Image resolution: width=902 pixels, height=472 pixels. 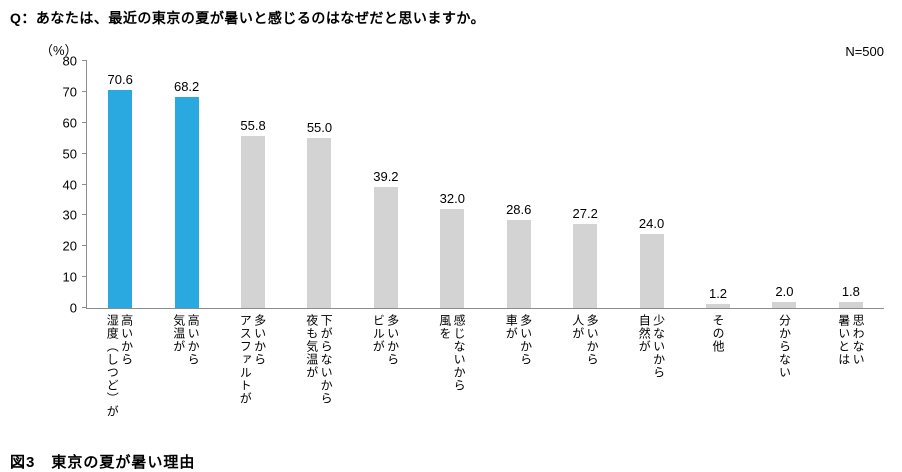 I want to click on bar-slot: 39.2, so click(x=386, y=184).